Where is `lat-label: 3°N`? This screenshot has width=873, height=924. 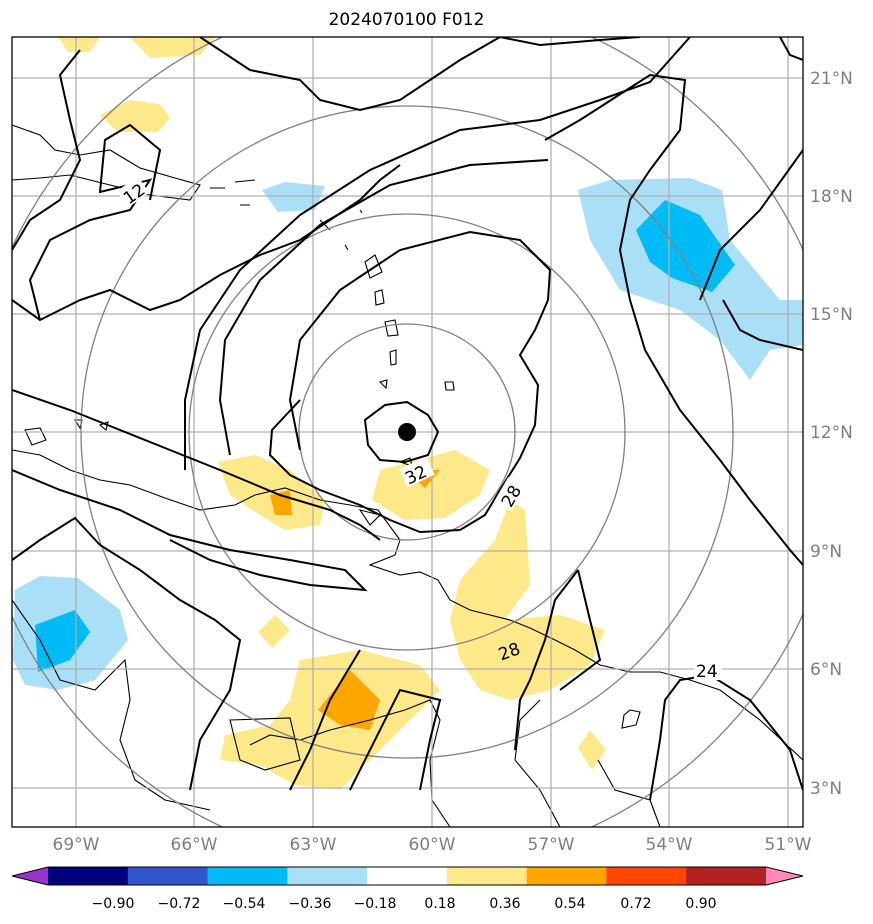
lat-label: 3°N is located at coordinates (826, 789).